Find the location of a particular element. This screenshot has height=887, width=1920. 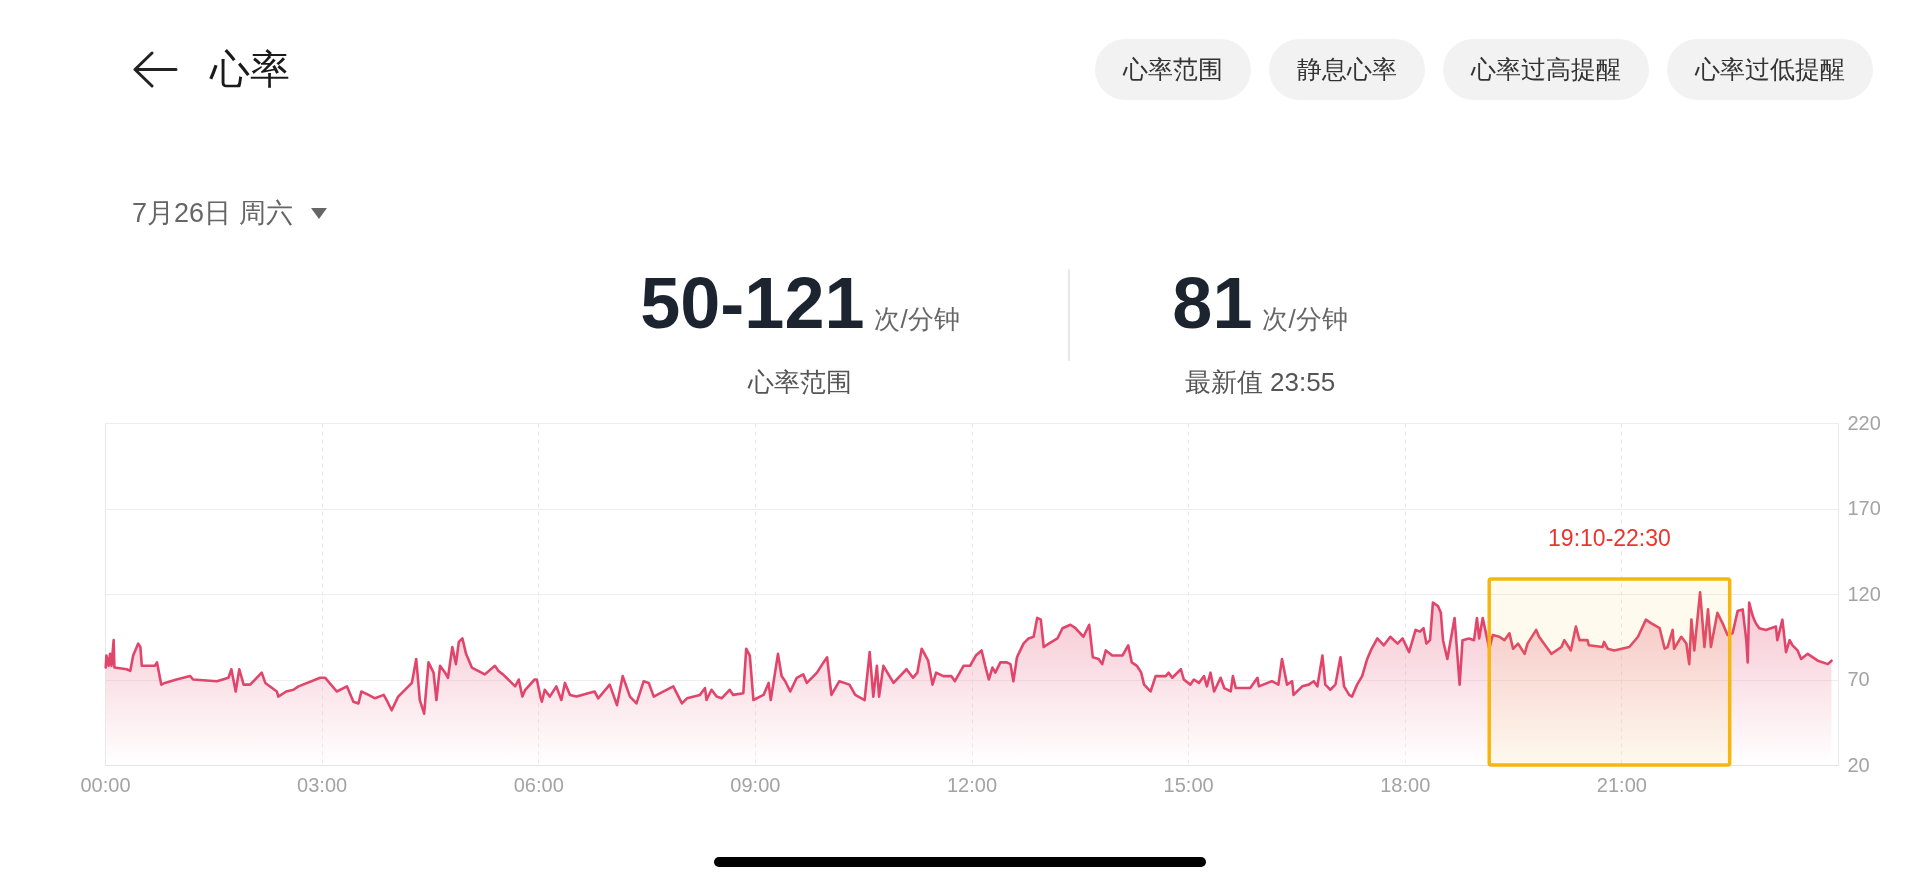

chart-subtitle: 7月26日 周六 is located at coordinates (212, 213).